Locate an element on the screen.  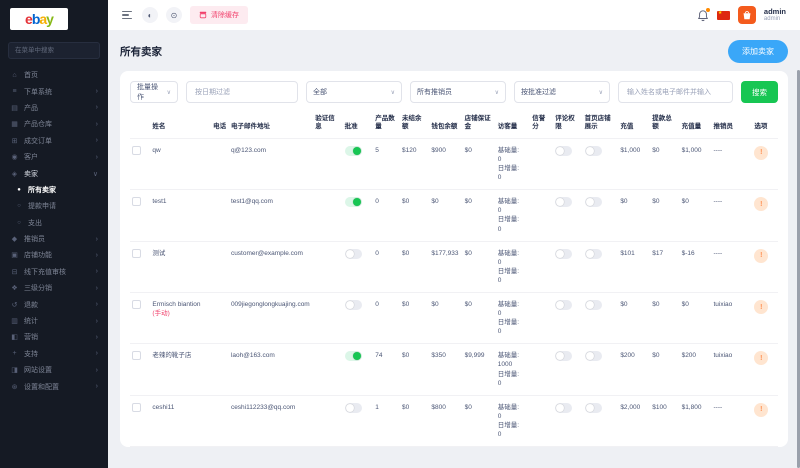
menu-item-icon: ⊞ is located at coordinates (14, 141).